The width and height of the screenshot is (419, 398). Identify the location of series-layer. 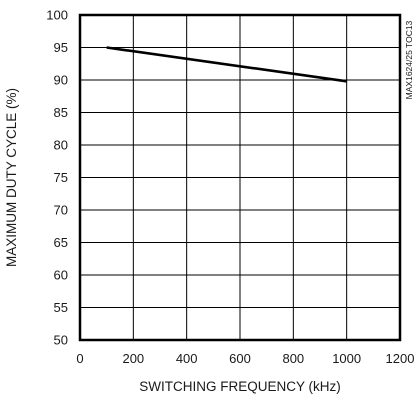
(226, 64).